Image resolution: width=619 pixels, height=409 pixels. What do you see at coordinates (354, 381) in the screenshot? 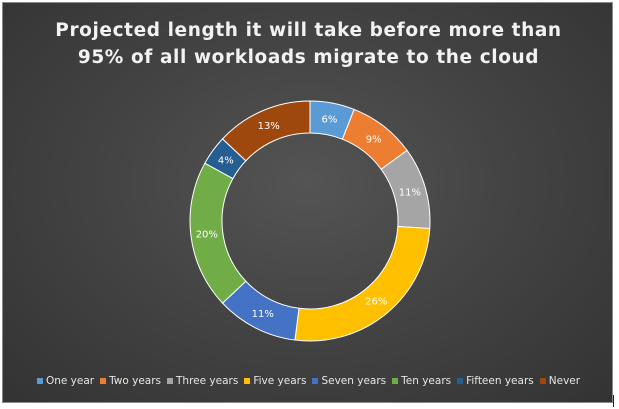
I see `legend-label-seven-years: Seven years` at bounding box center [354, 381].